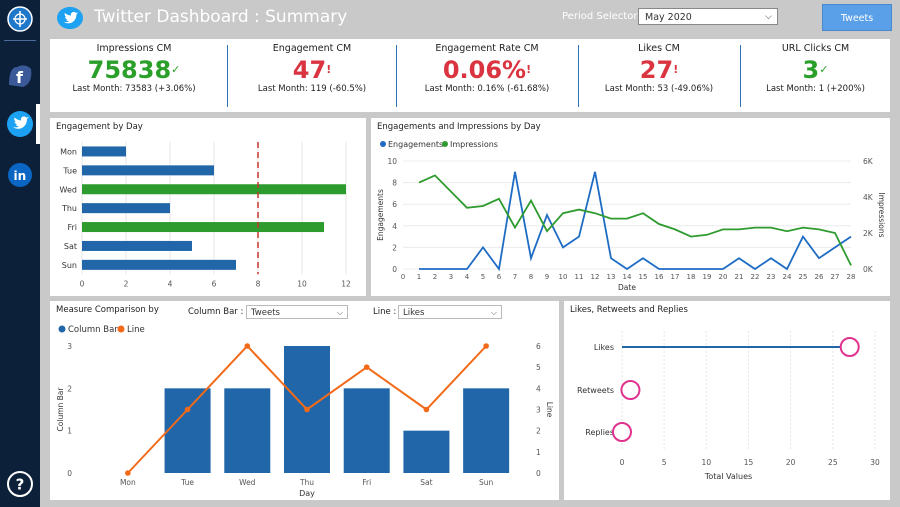 This screenshot has height=507, width=900. Describe the element at coordinates (435, 277) in the screenshot. I see `x-tick-label: 2` at that location.